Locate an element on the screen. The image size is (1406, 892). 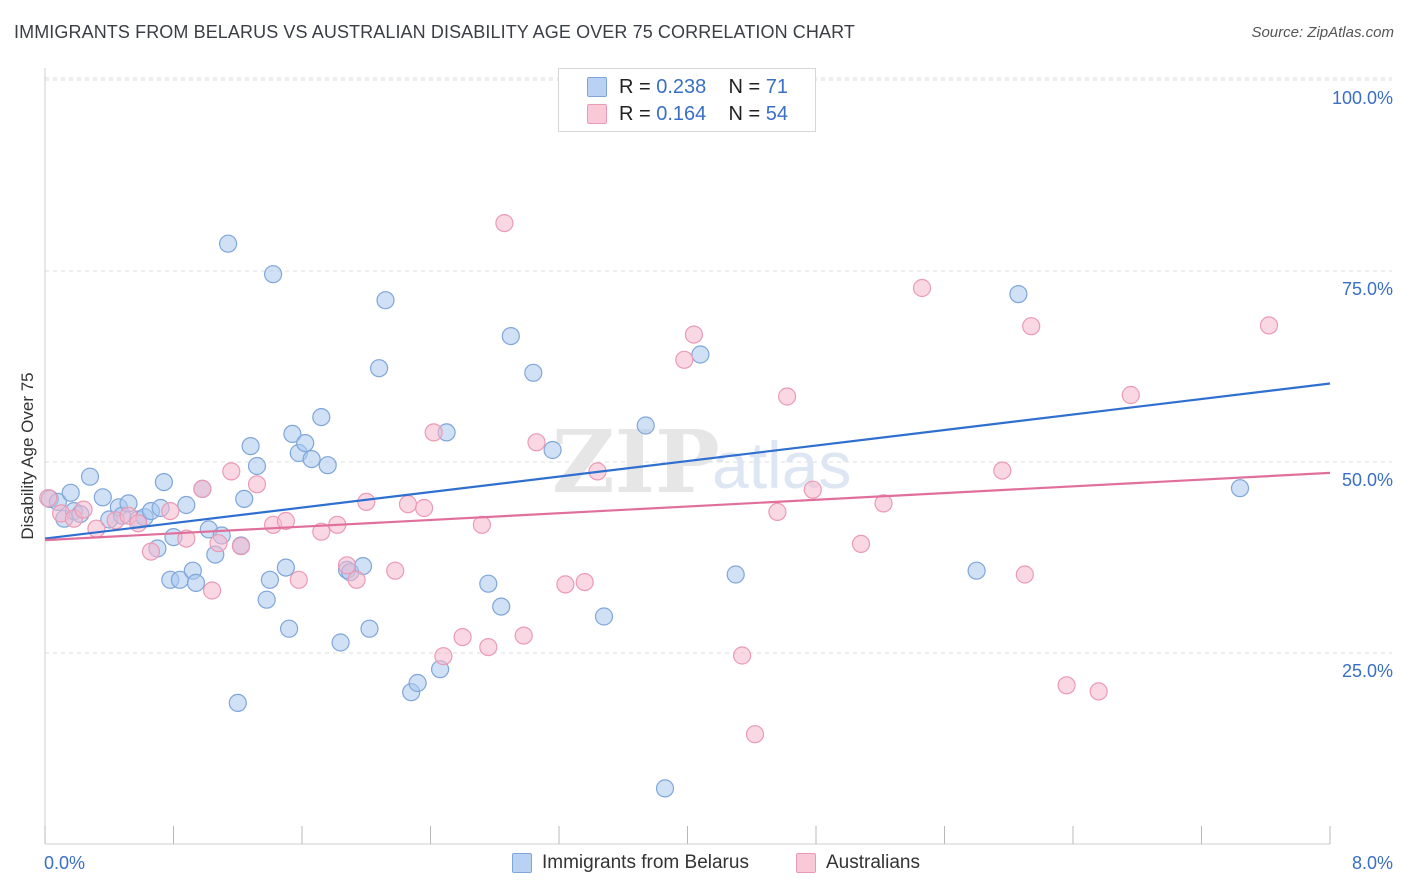
y-tick-label: 25.0% is located at coordinates (1367, 671).